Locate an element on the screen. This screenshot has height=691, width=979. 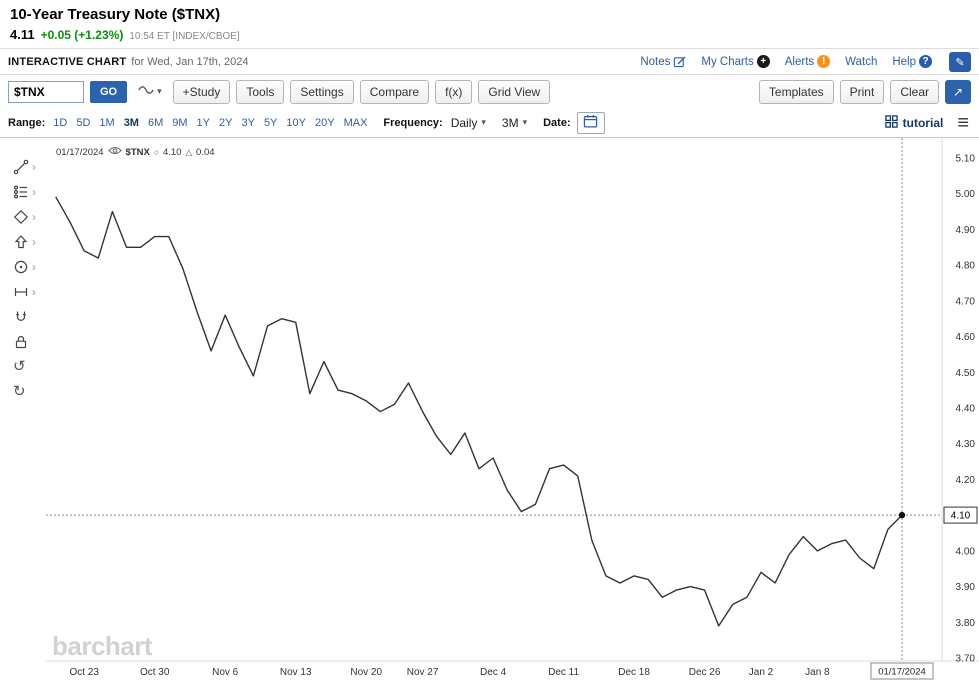
svg-text: 3.90 is located at coordinates (966, 587).